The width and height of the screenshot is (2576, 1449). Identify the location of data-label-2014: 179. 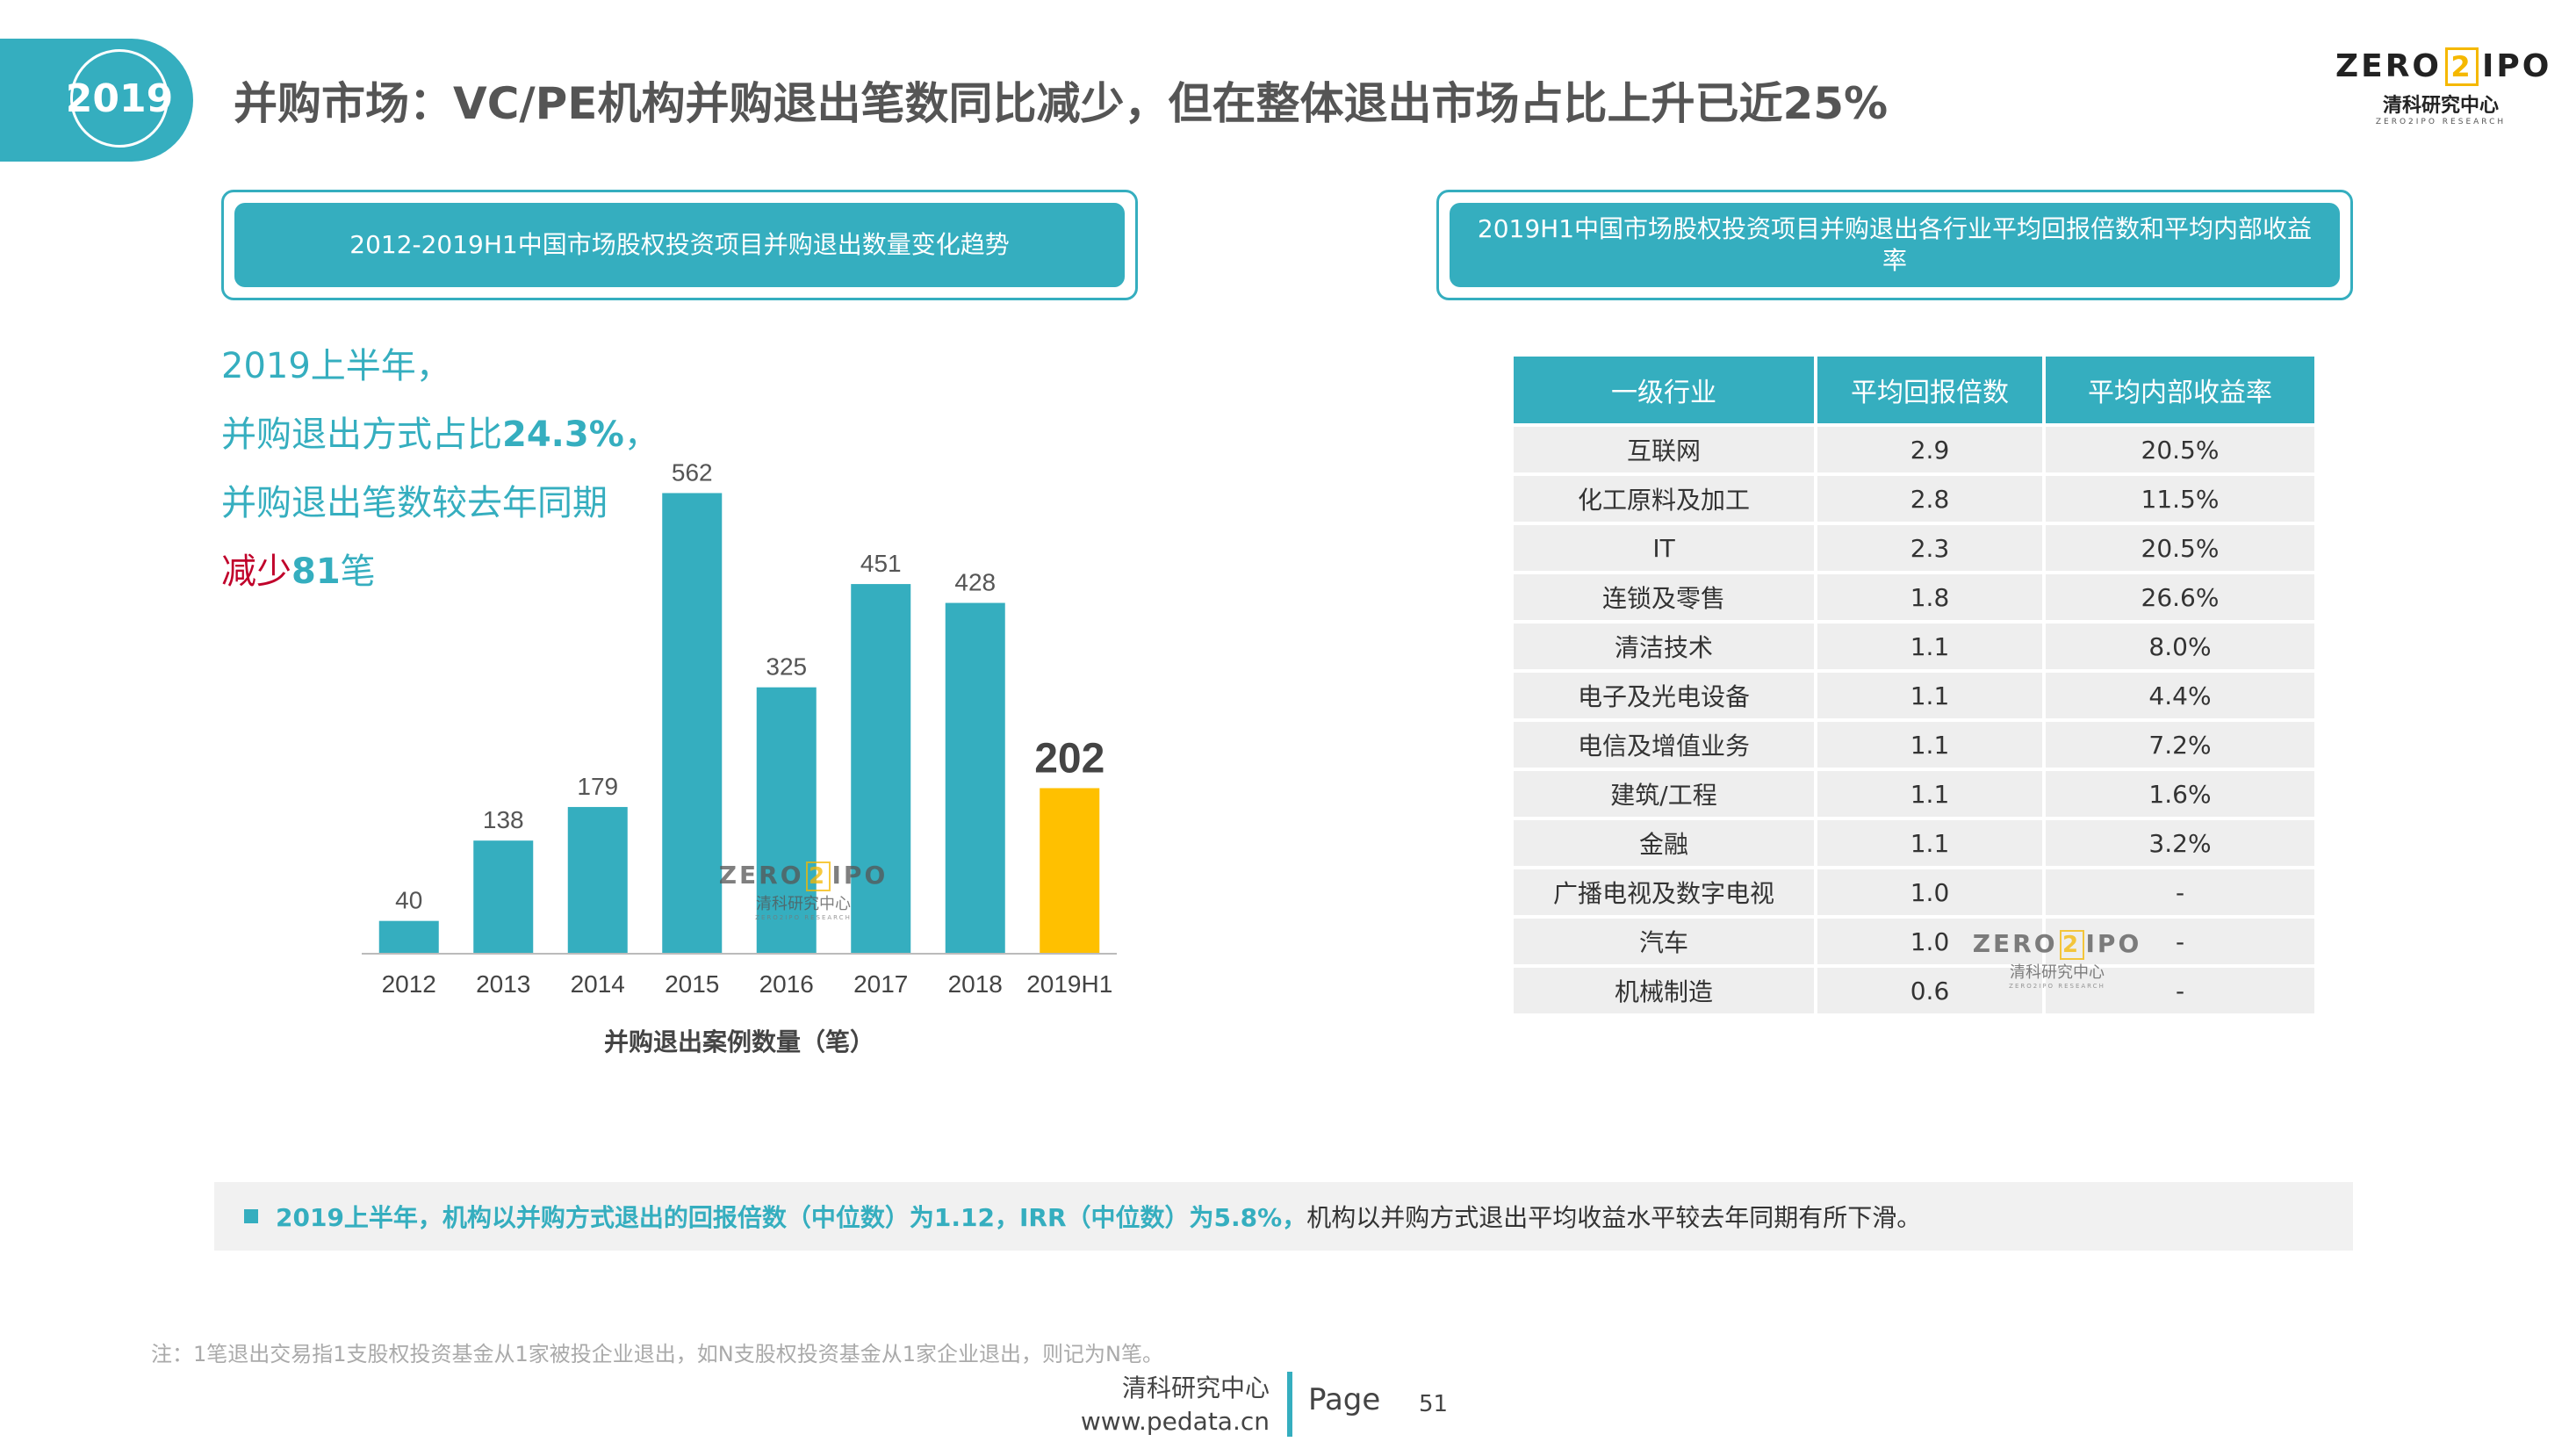
(597, 787).